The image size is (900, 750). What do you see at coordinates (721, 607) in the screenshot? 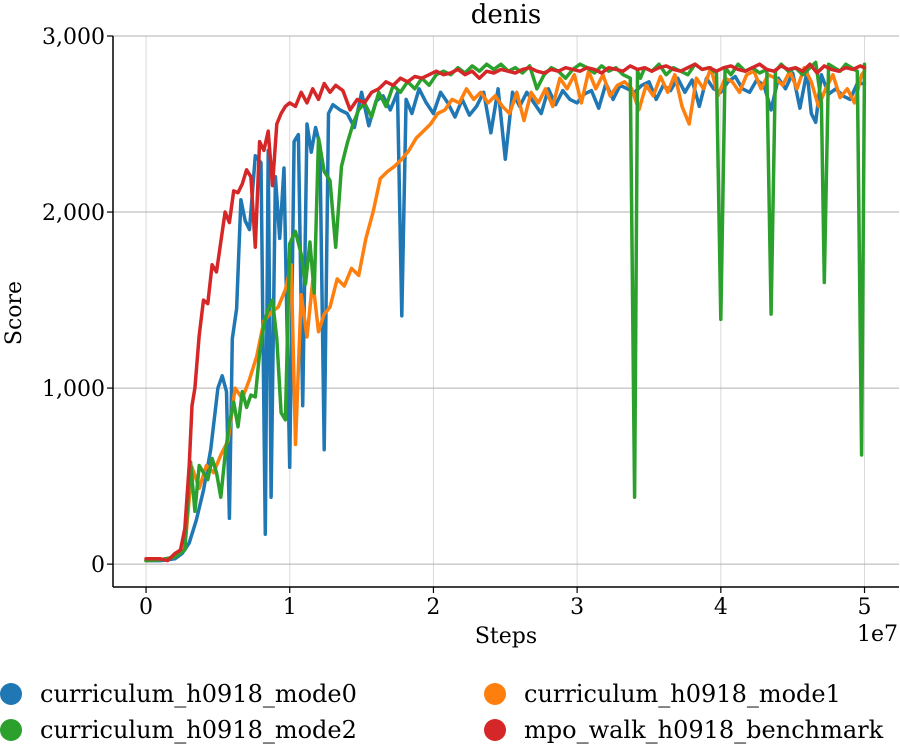
I see `x-tick-label: 4` at bounding box center [721, 607].